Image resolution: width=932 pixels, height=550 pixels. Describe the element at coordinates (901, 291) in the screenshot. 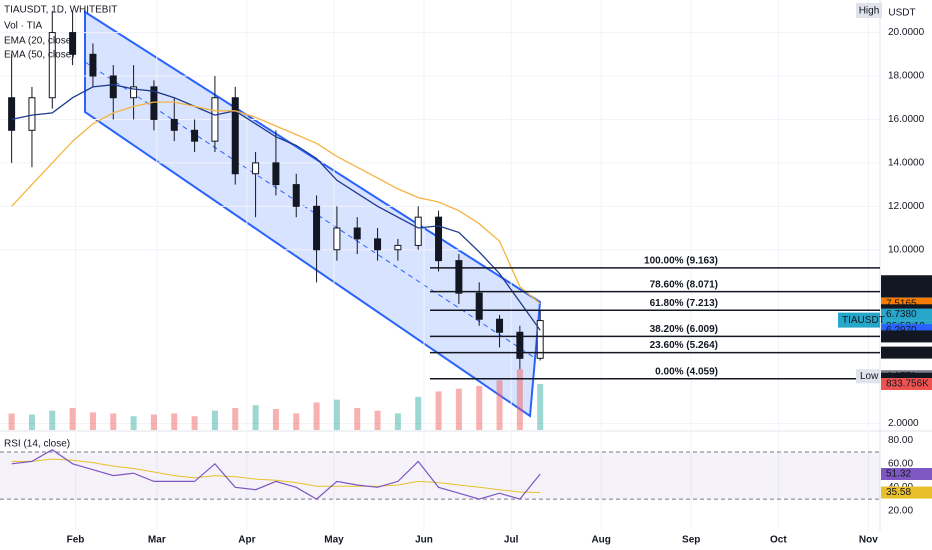

I see `price-badge: 8.0710` at that location.